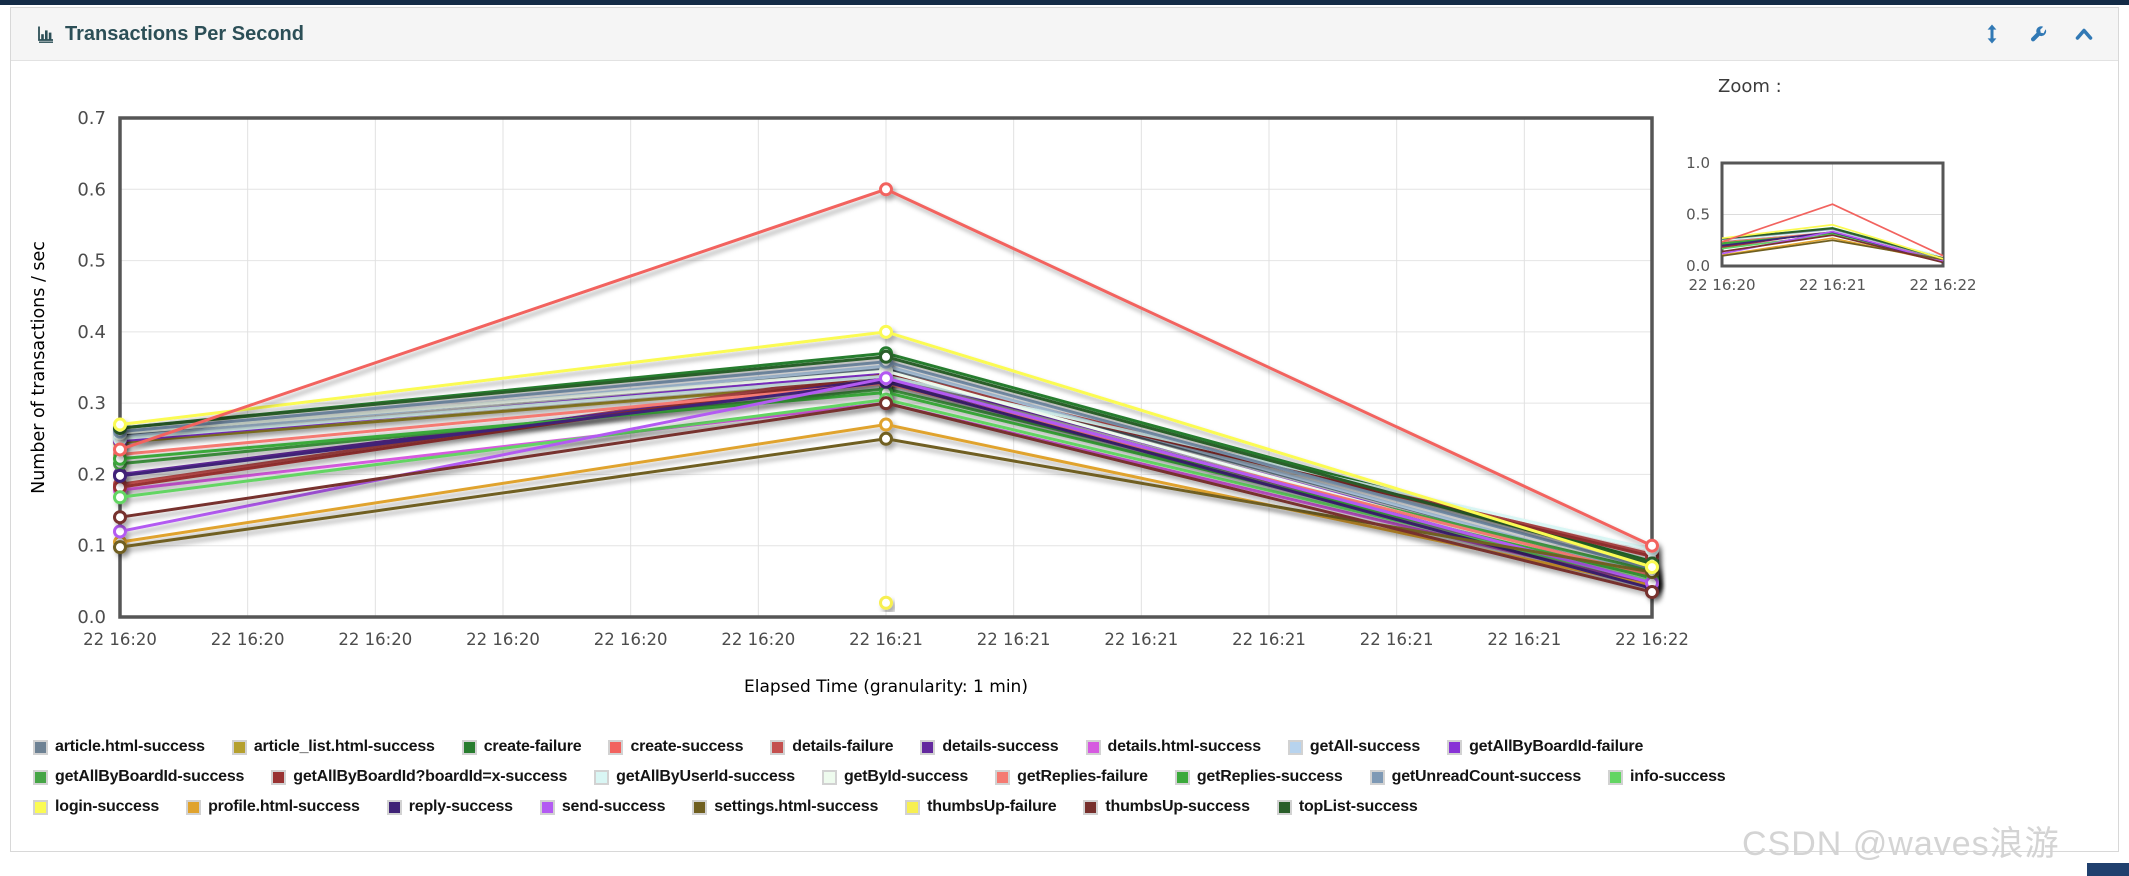 Image resolution: width=2129 pixels, height=876 pixels. Describe the element at coordinates (333, 747) in the screenshot. I see `legend-item: article_list.html-success` at that location.